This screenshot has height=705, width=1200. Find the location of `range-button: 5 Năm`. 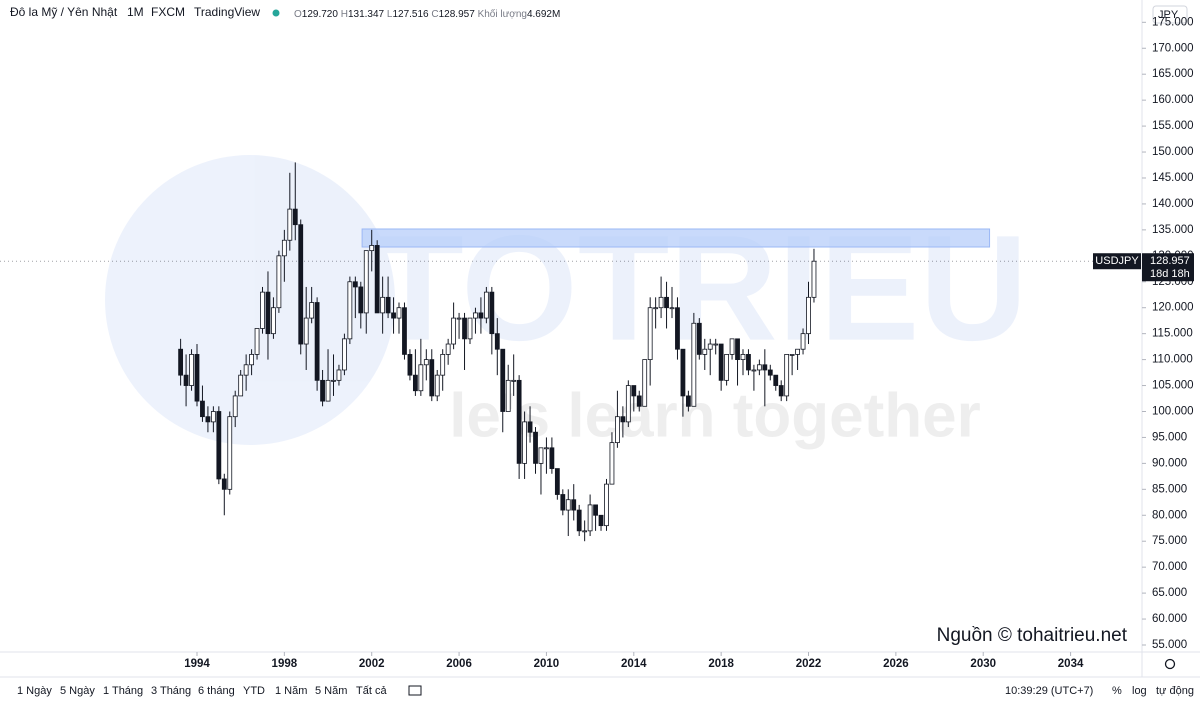

range-button: 5 Năm is located at coordinates (331, 691).